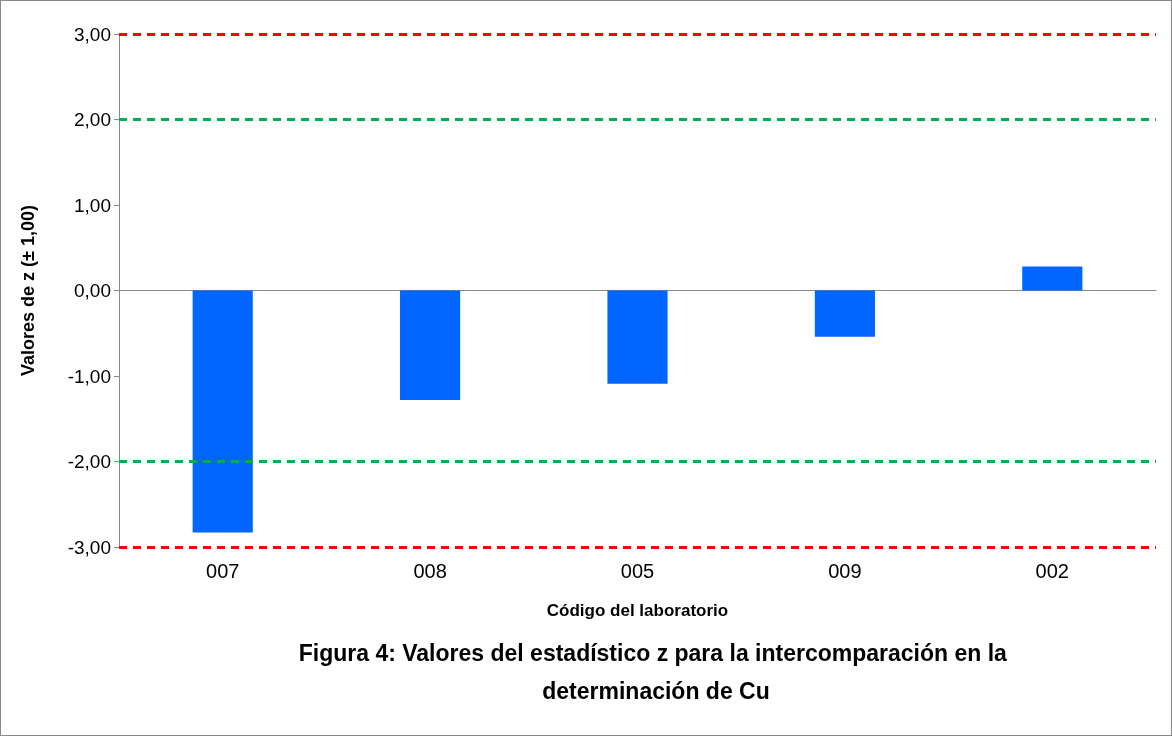 The image size is (1172, 736). What do you see at coordinates (89, 461) in the screenshot?
I see `y-tick-label: -2,00` at bounding box center [89, 461].